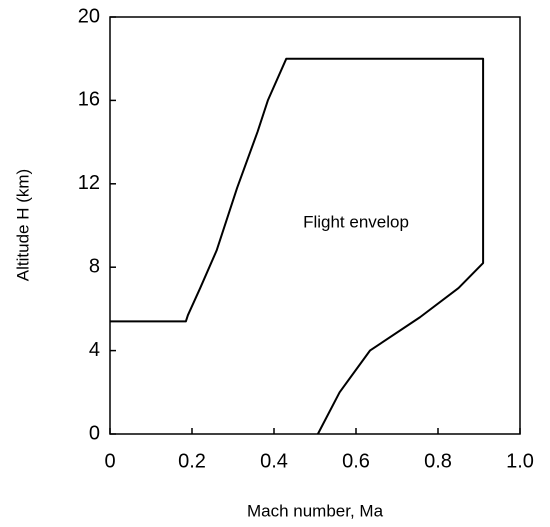  What do you see at coordinates (94, 266) in the screenshot?
I see `y-tick-label: 8` at bounding box center [94, 266].